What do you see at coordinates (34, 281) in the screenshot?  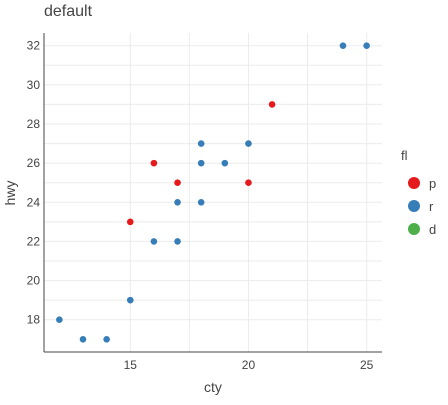 I see `y-tick-label: 20` at bounding box center [34, 281].